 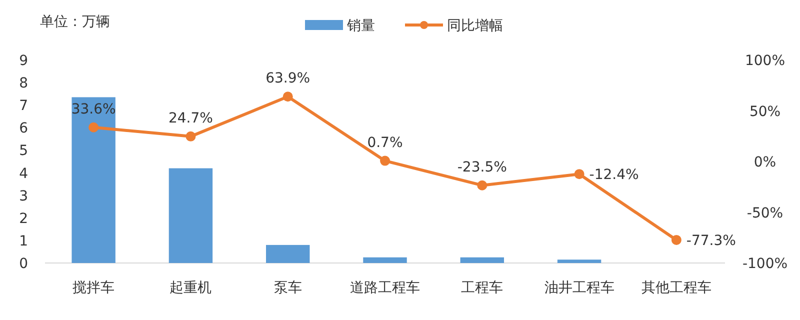 What do you see at coordinates (23, 84) in the screenshot?
I see `y-tick-label: 8` at bounding box center [23, 84].